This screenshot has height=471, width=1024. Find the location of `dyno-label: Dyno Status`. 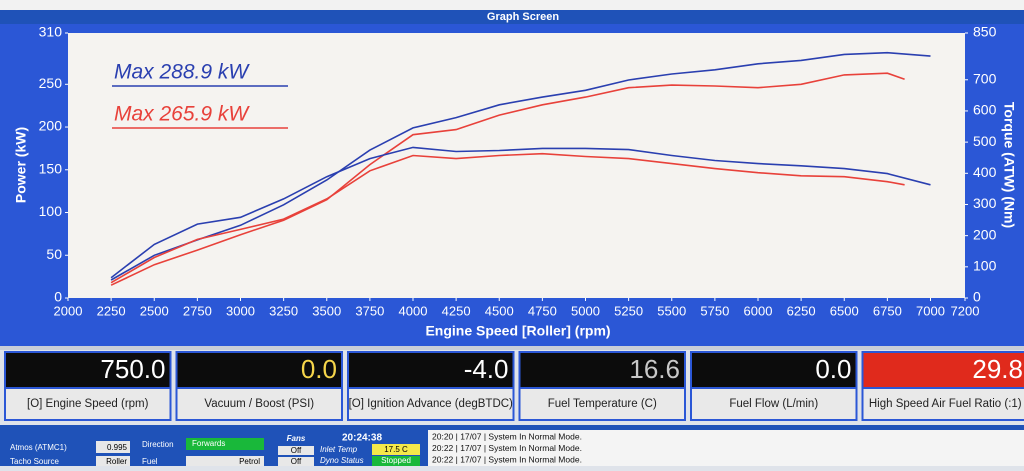

dyno-label: Dyno Status is located at coordinates (342, 460).